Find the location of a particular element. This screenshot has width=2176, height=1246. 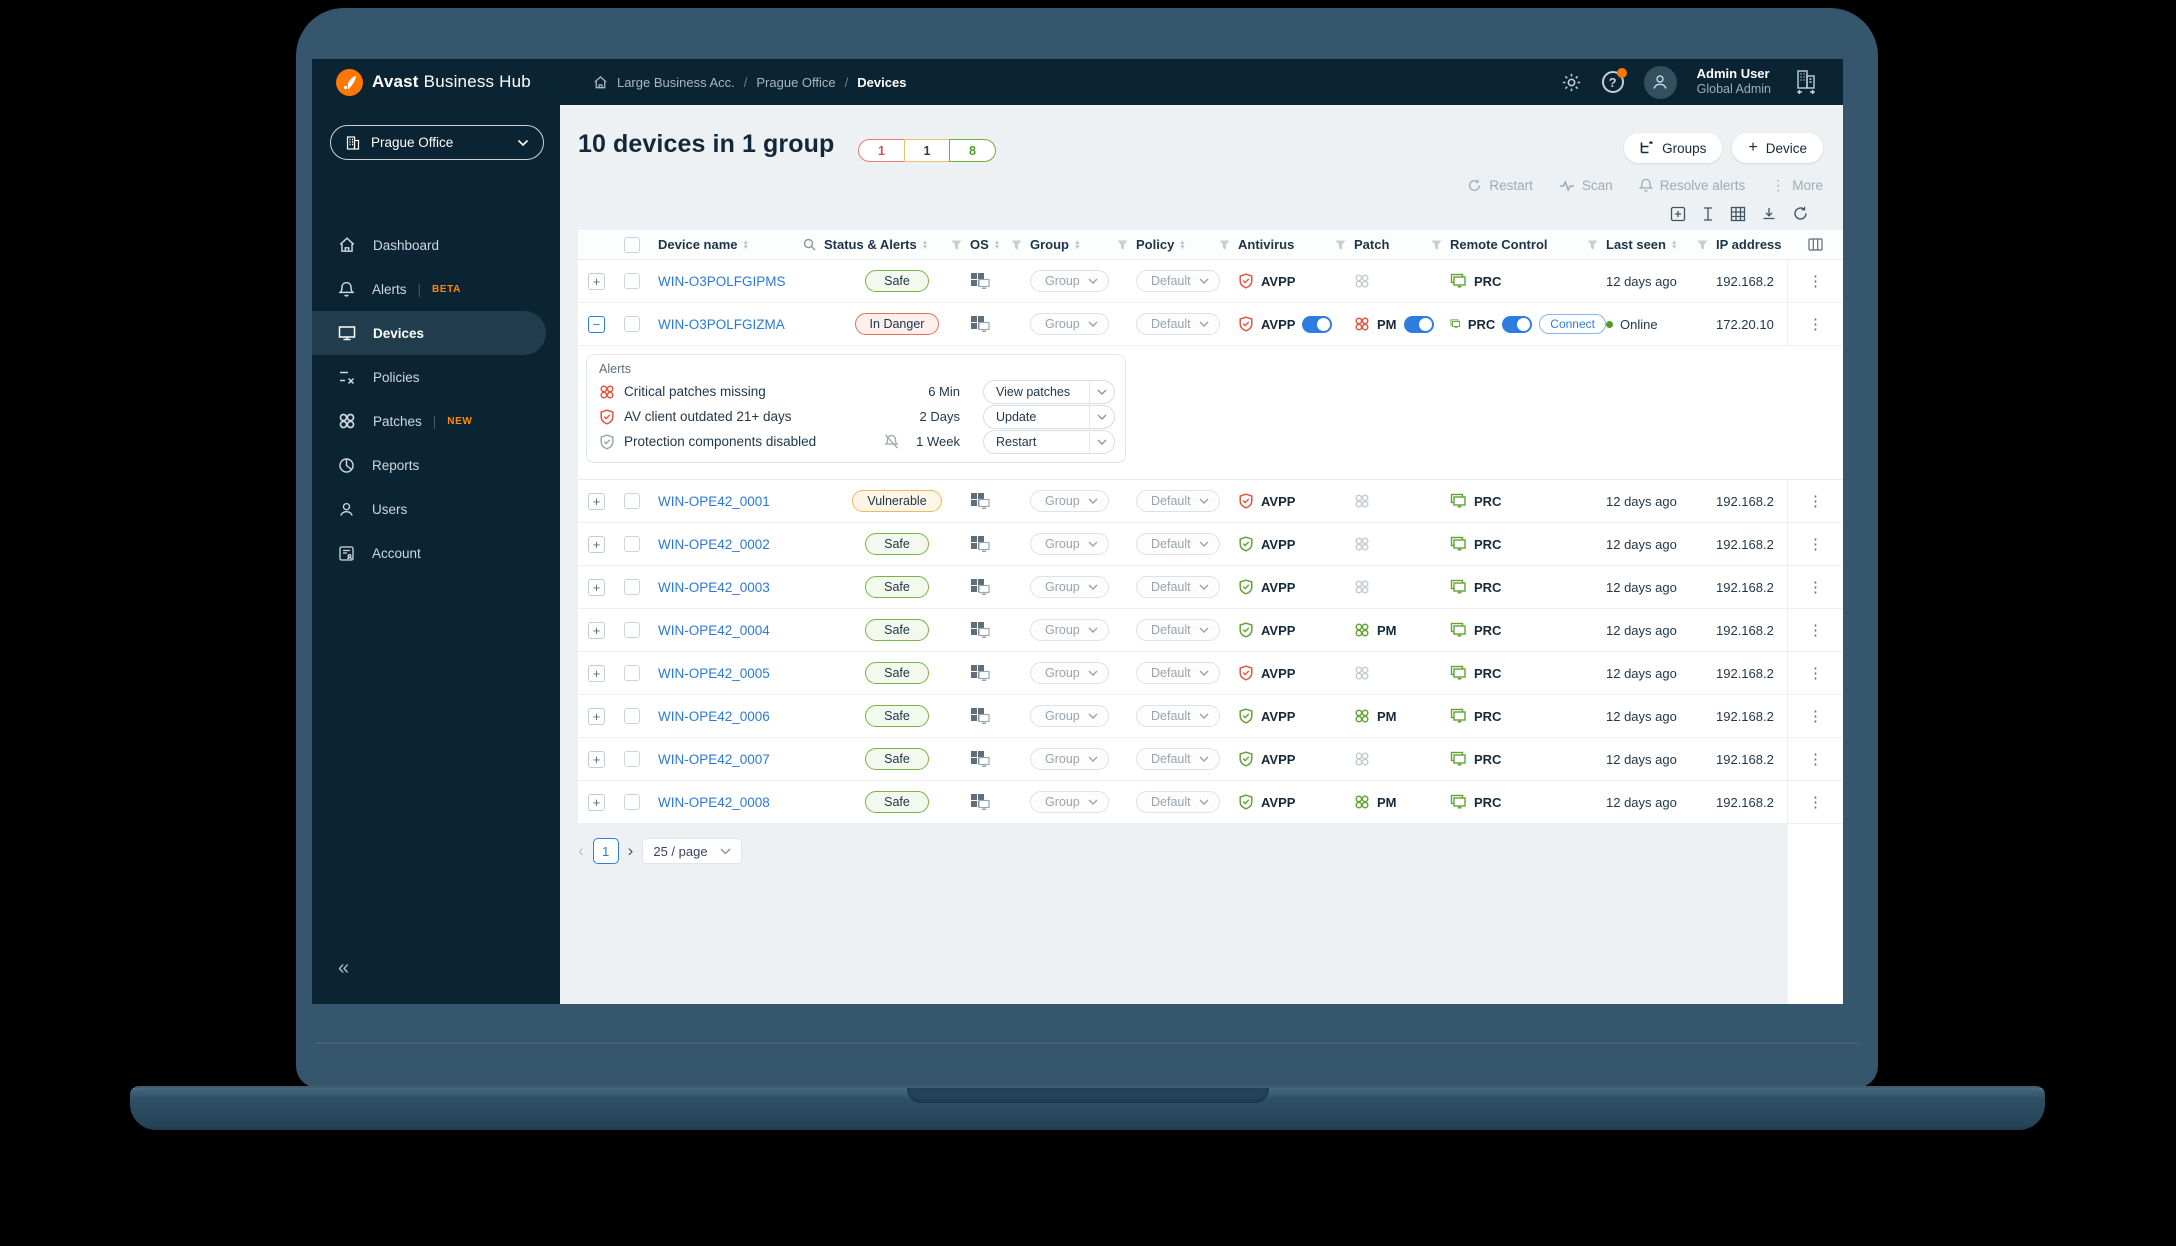

bell-muted-icon is located at coordinates (891, 441).